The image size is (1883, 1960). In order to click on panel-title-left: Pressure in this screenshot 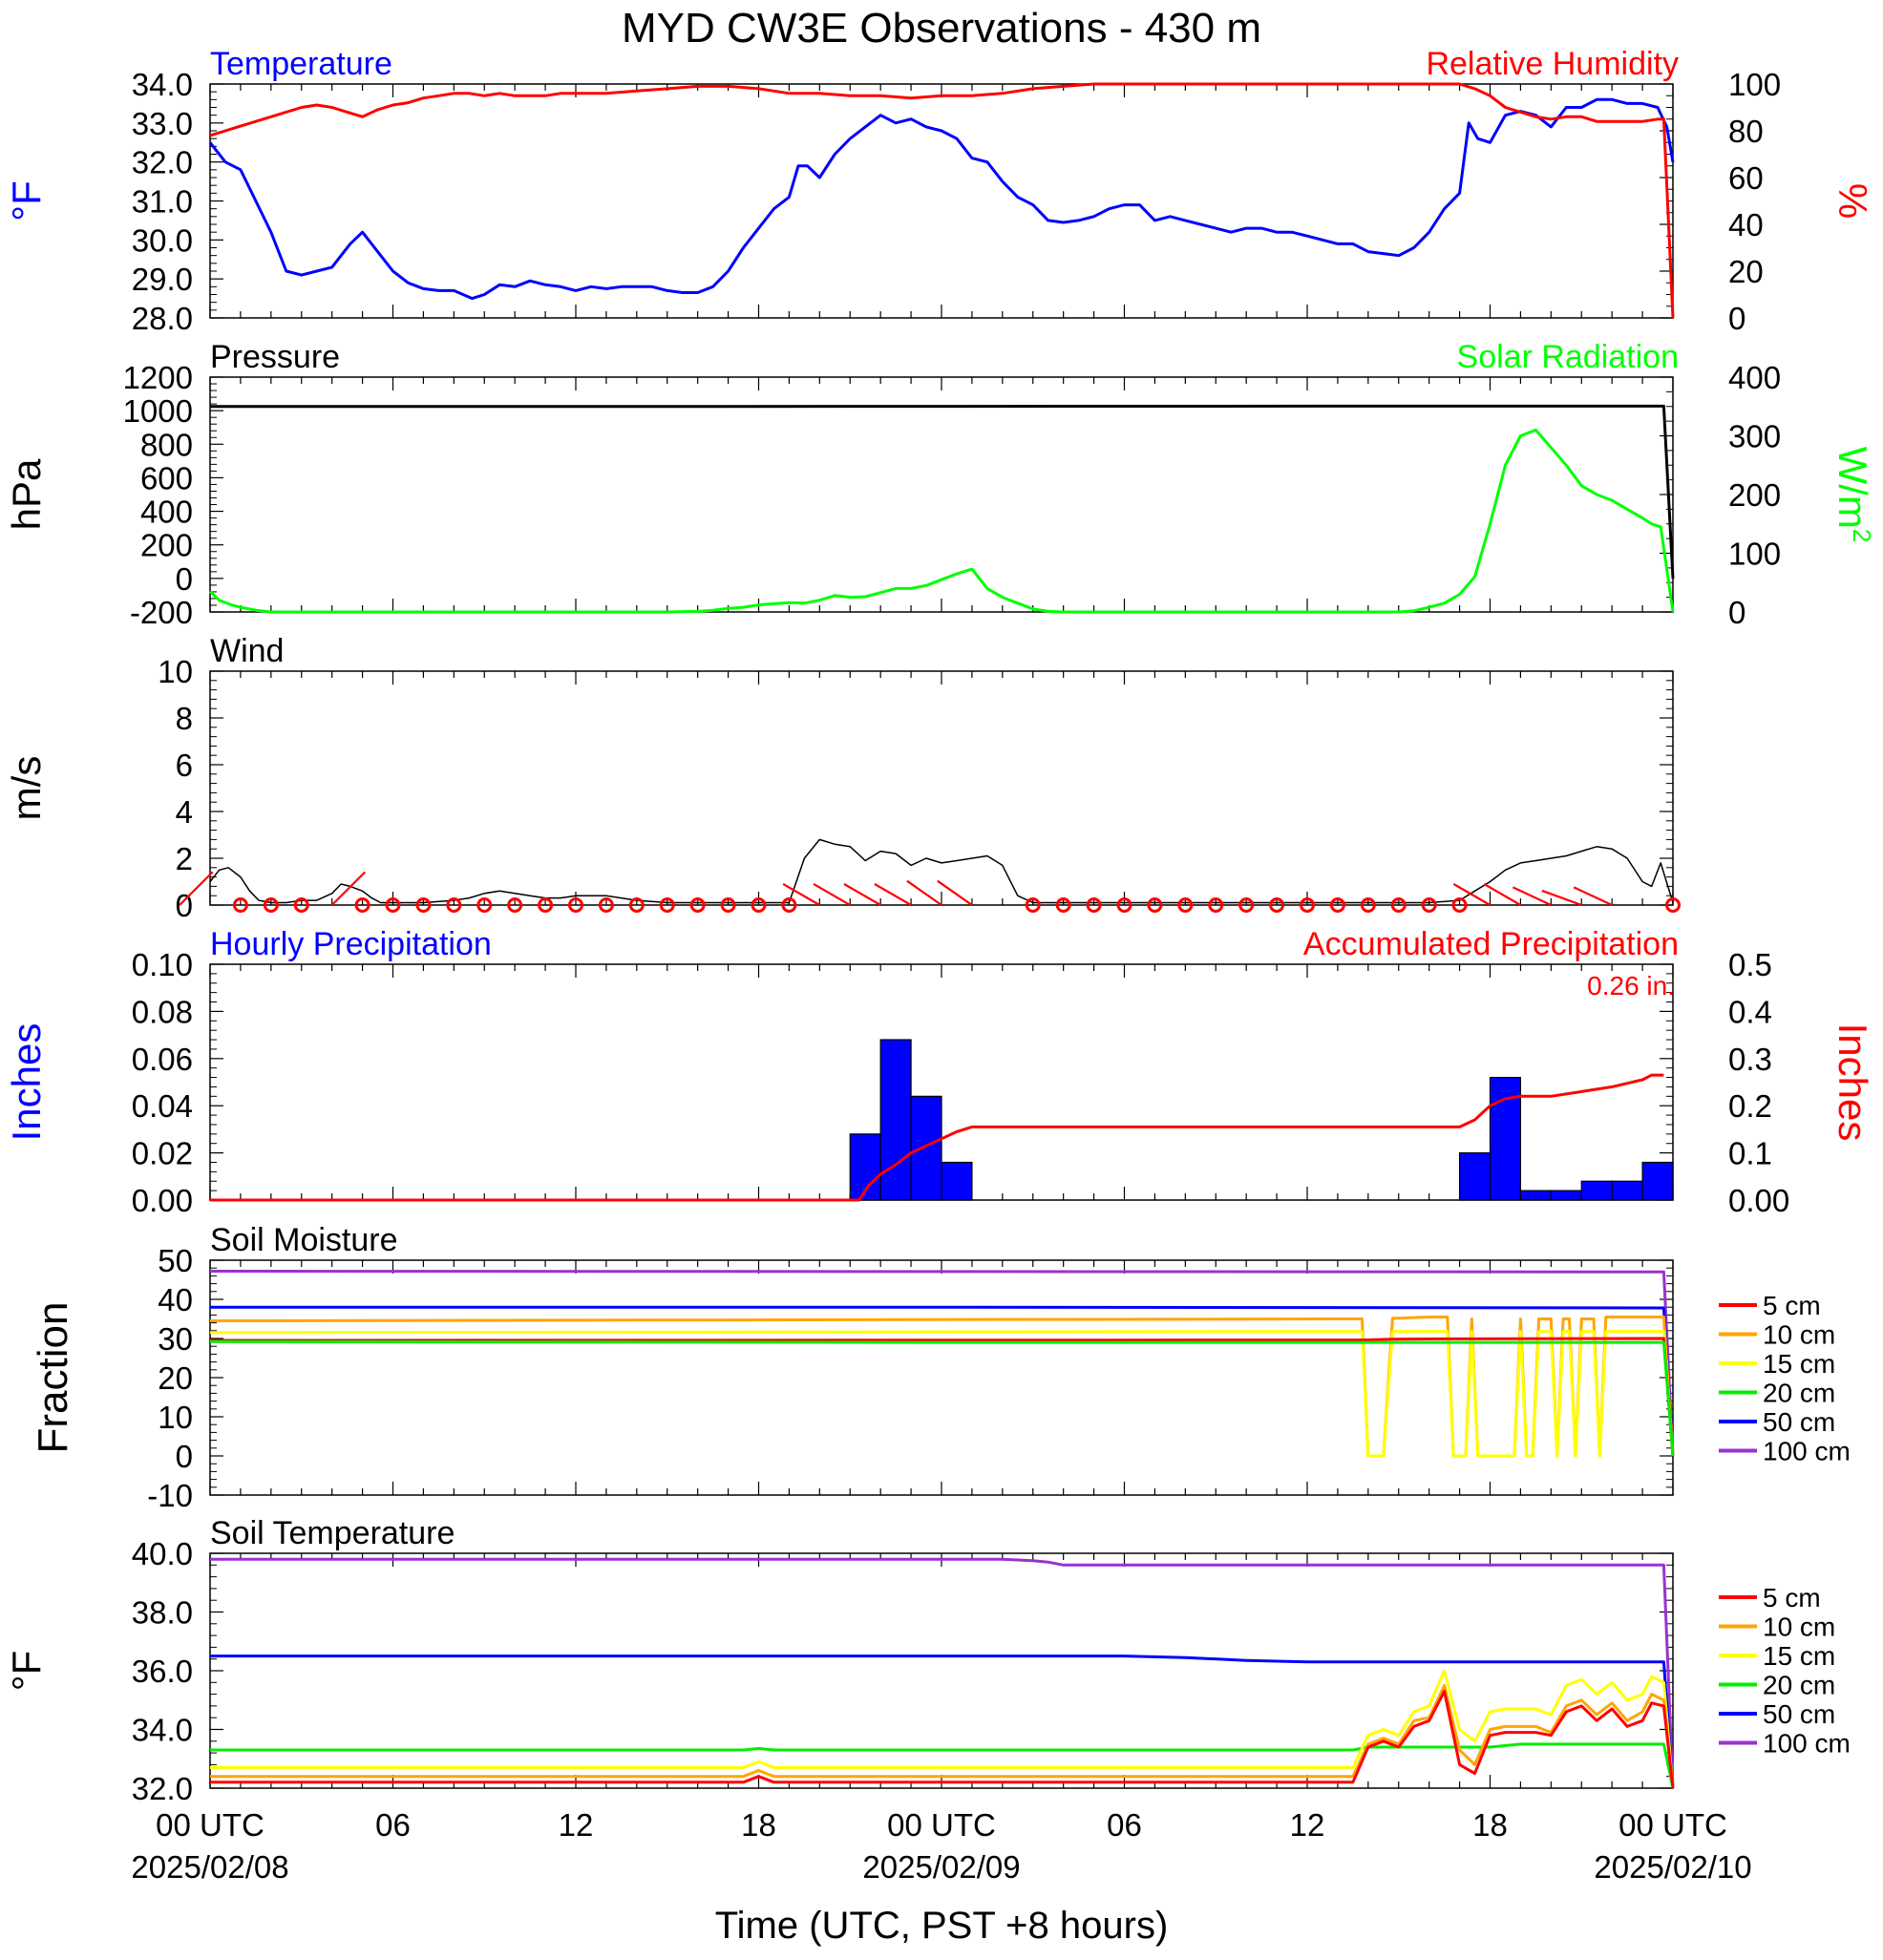, I will do `click(275, 357)`.